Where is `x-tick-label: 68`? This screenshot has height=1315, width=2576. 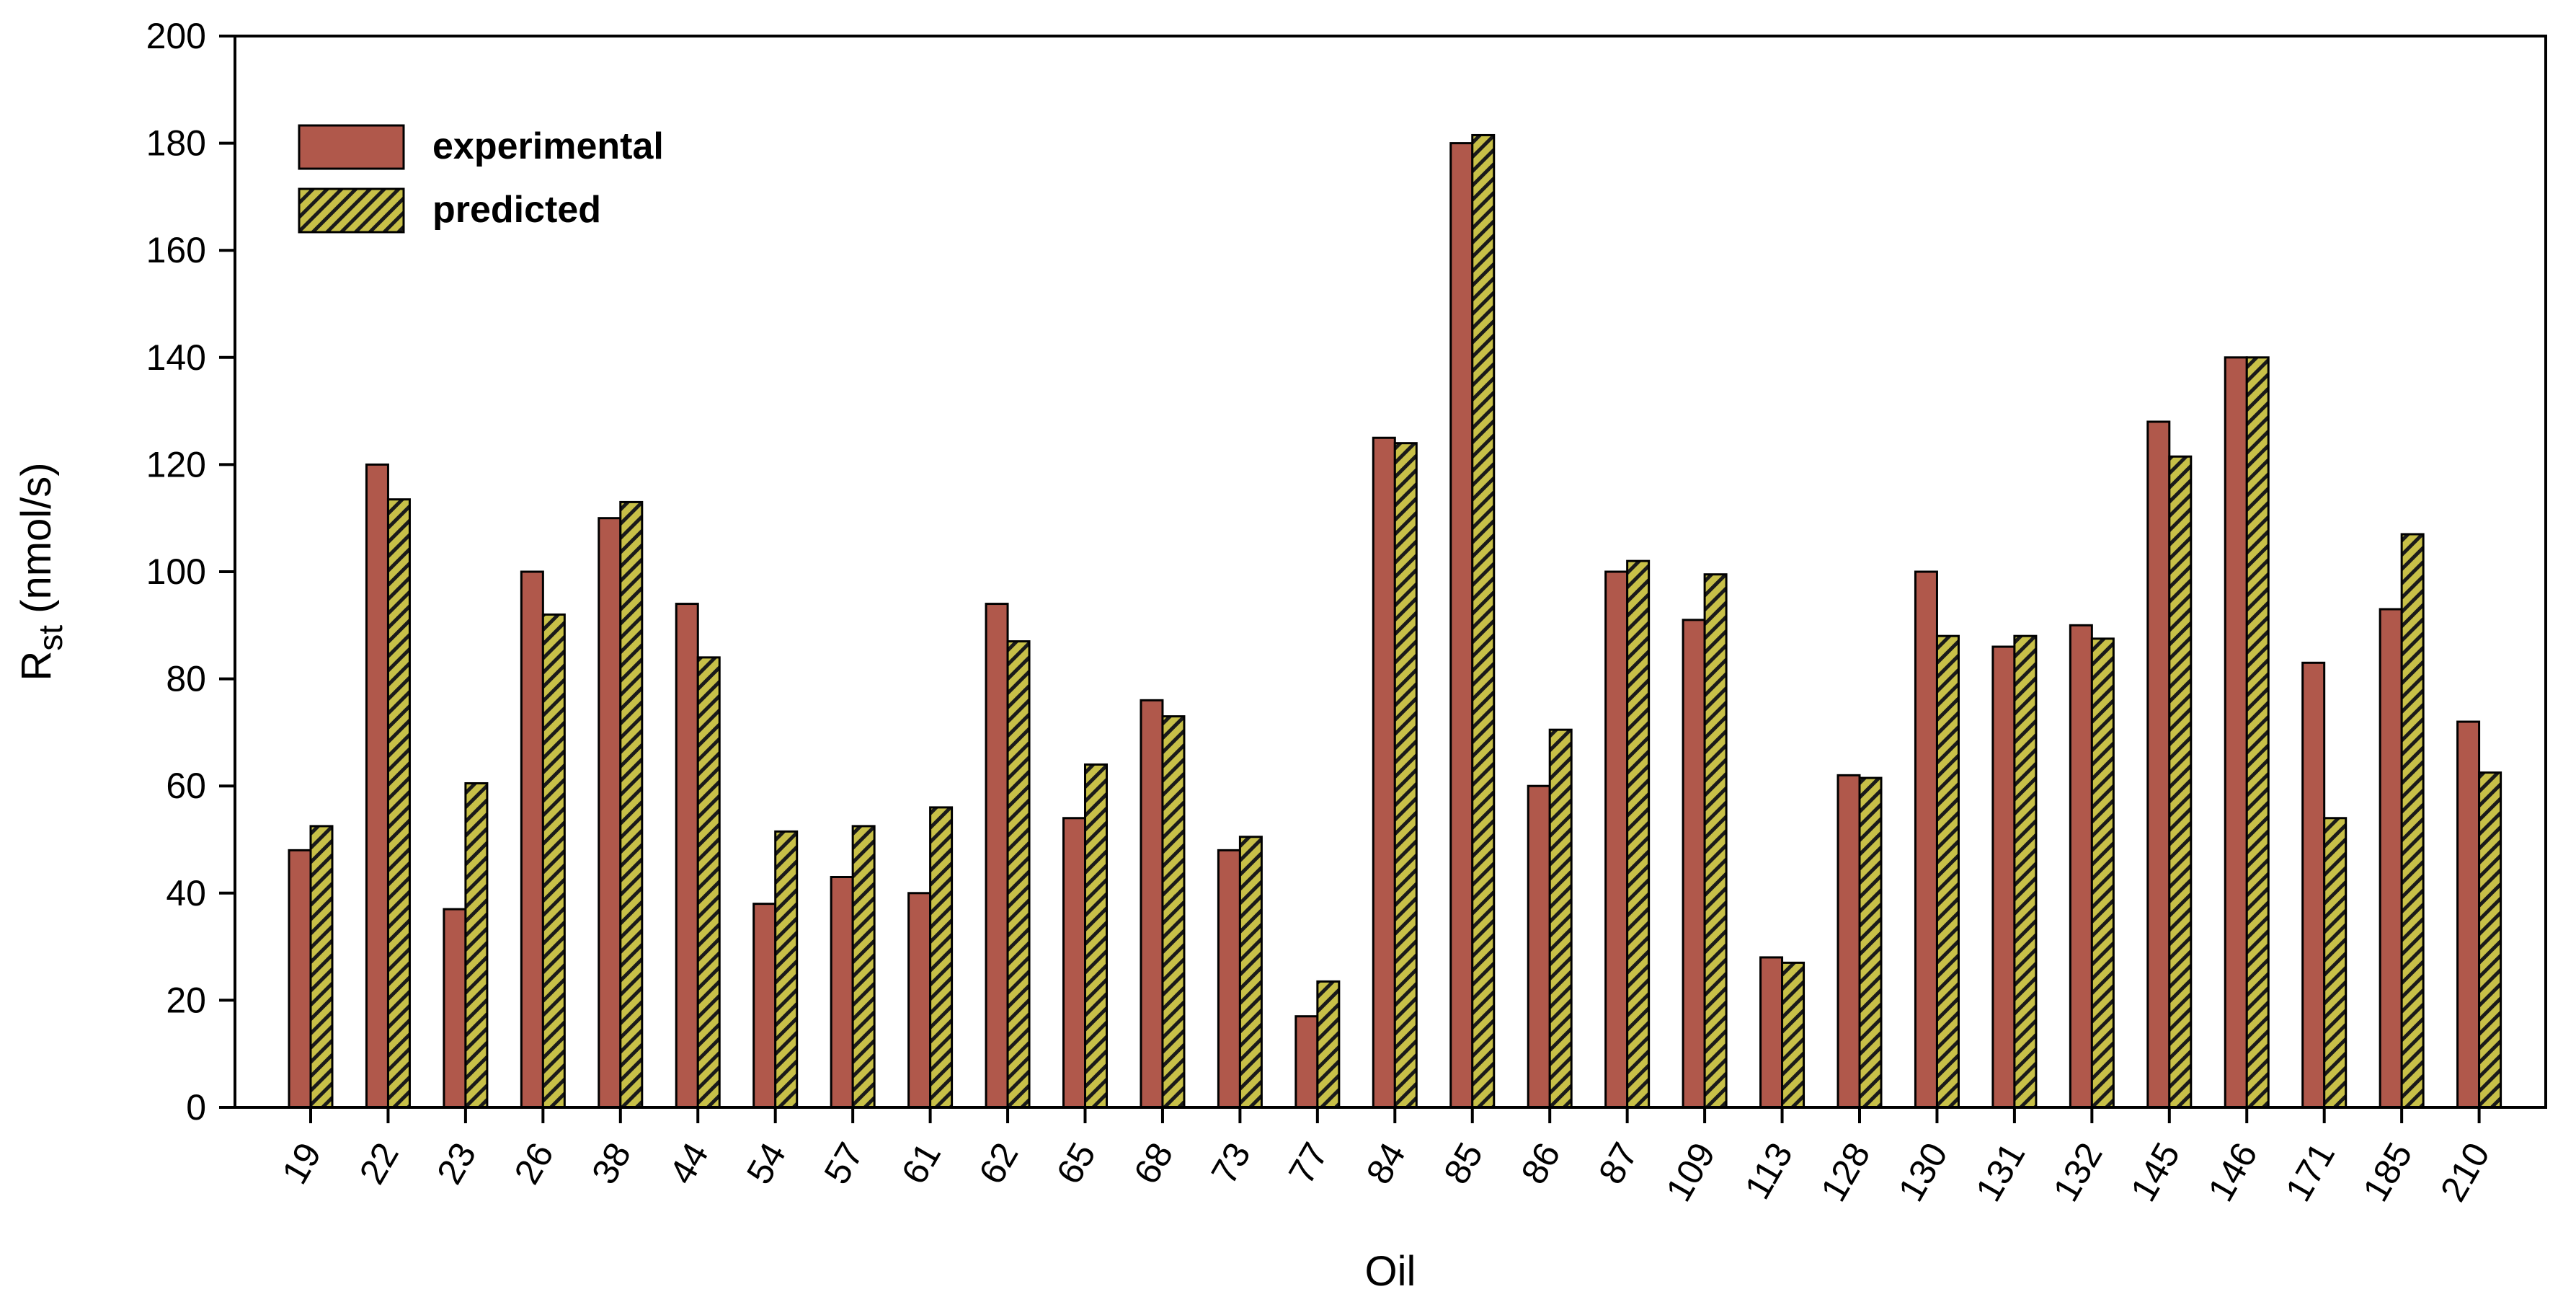 x-tick-label: 68 is located at coordinates (1153, 1163).